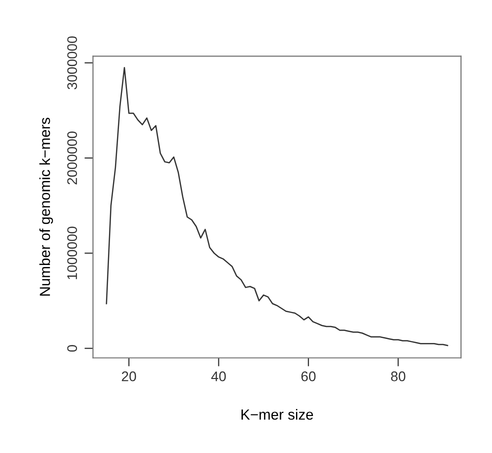 Image resolution: width=492 pixels, height=453 pixels. What do you see at coordinates (218, 376) in the screenshot?
I see `x-tick-label: 40` at bounding box center [218, 376].